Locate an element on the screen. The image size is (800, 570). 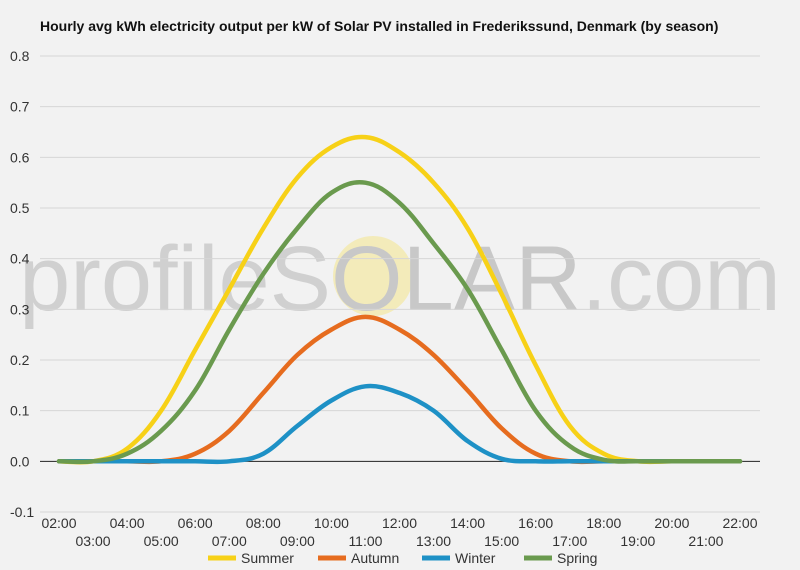
x-tick-label: 06:00 is located at coordinates (195, 523).